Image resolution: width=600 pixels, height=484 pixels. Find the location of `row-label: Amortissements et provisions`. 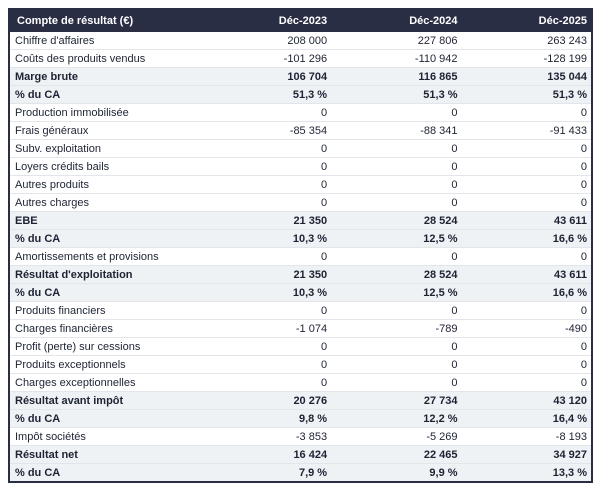

row-label: Amortissements et provisions is located at coordinates (105, 256).